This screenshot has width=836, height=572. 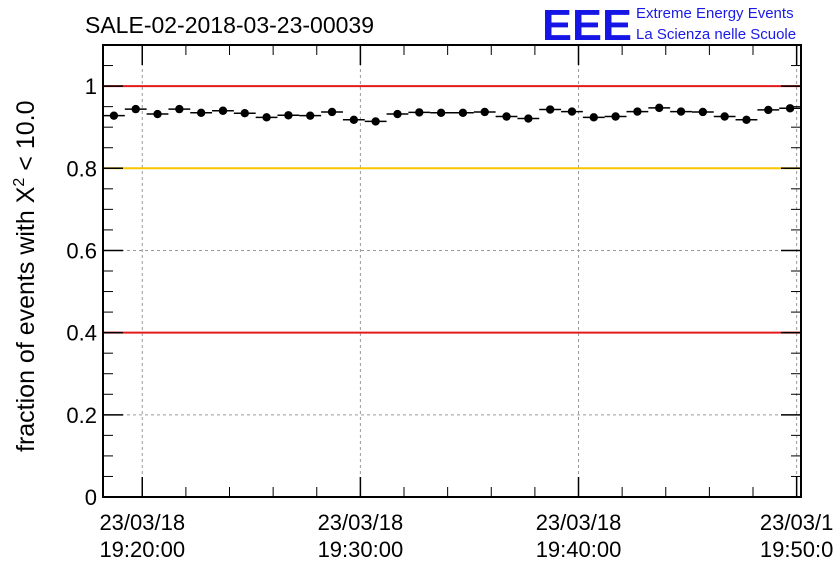 I want to click on y-tick-label: 0, so click(x=91, y=497).